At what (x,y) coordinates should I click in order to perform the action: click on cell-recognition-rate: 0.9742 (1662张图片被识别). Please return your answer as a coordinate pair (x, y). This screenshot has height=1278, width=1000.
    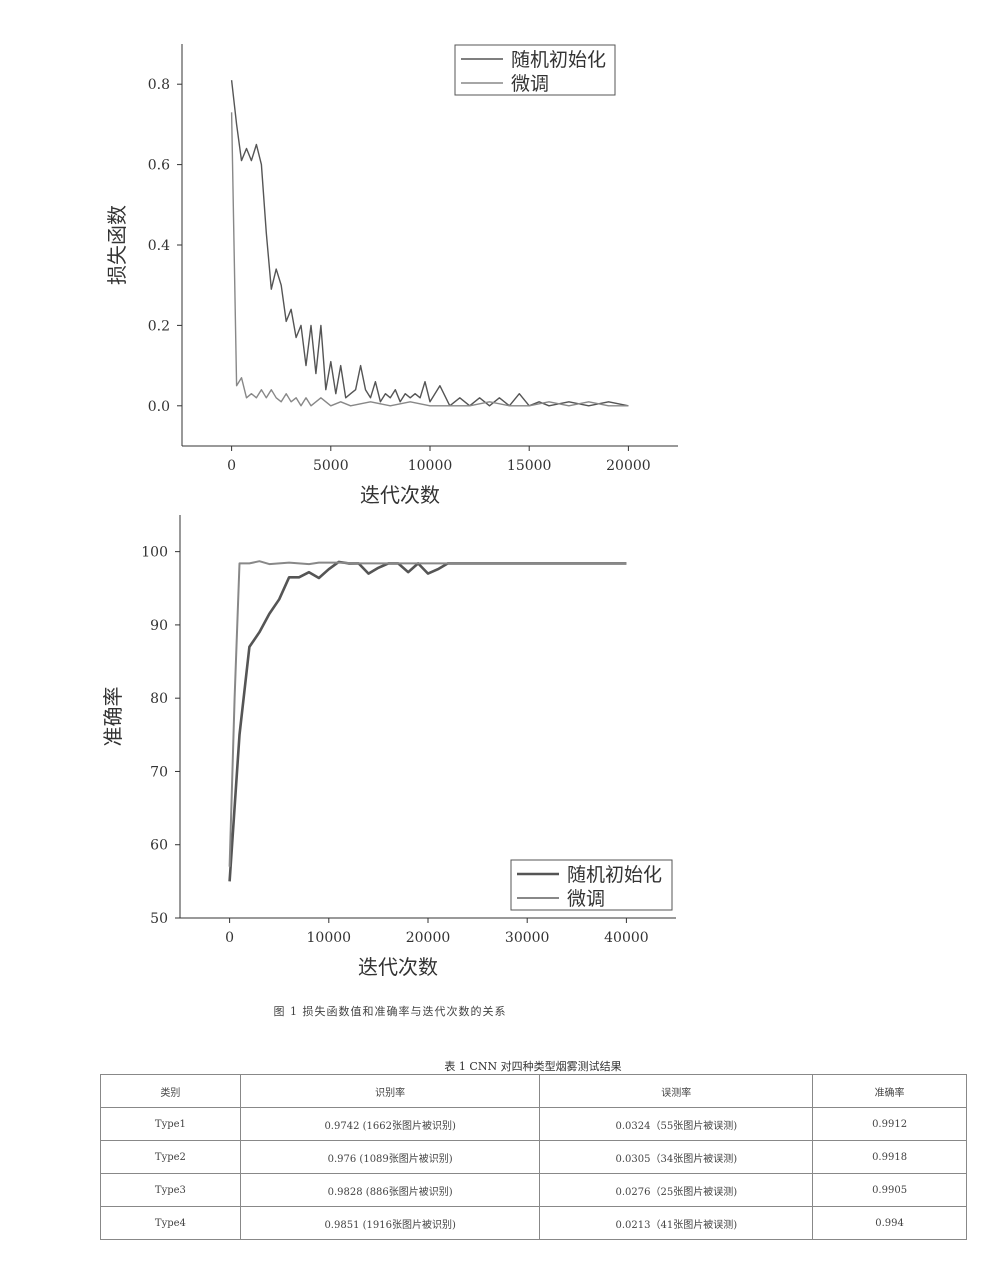
    Looking at the image, I should click on (390, 1124).